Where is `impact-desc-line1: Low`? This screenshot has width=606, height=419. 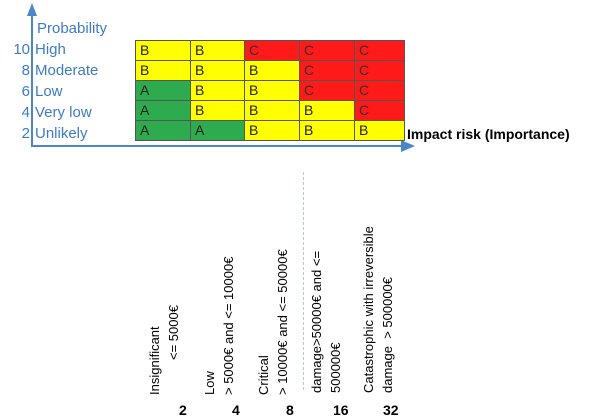 impact-desc-line1: Low is located at coordinates (209, 383).